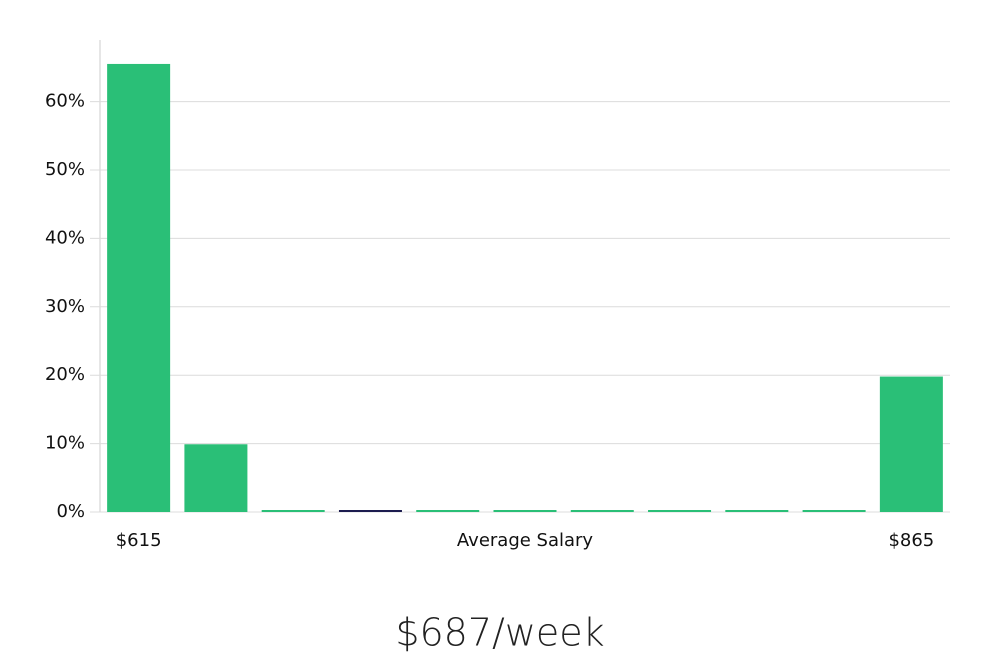 The image size is (1000, 660). Describe the element at coordinates (65, 237) in the screenshot. I see `y-tick-label: 40%` at that location.